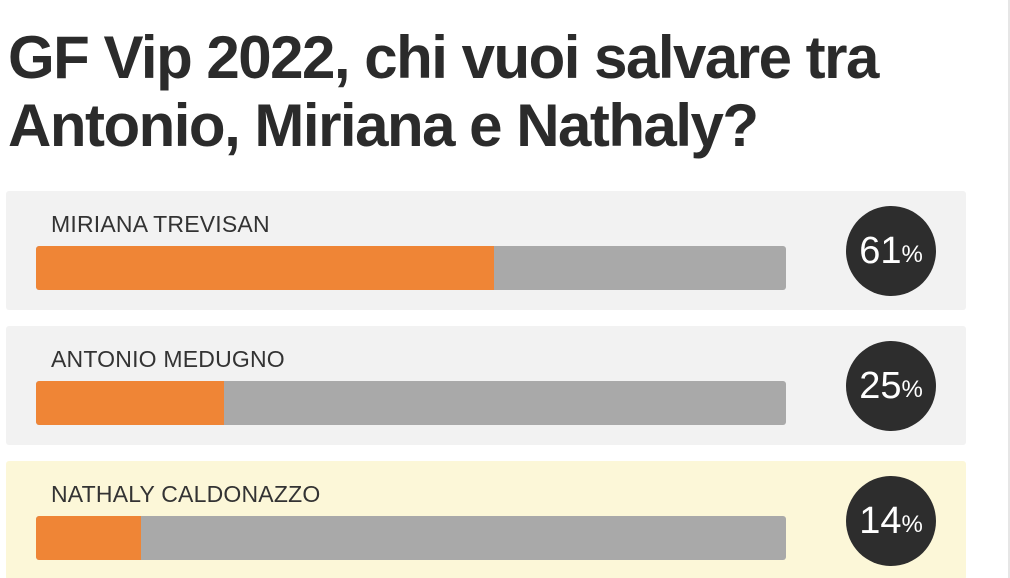 The image size is (1010, 578). What do you see at coordinates (168, 359) in the screenshot?
I see `option-name: ANTONIO MEDUGNO` at bounding box center [168, 359].